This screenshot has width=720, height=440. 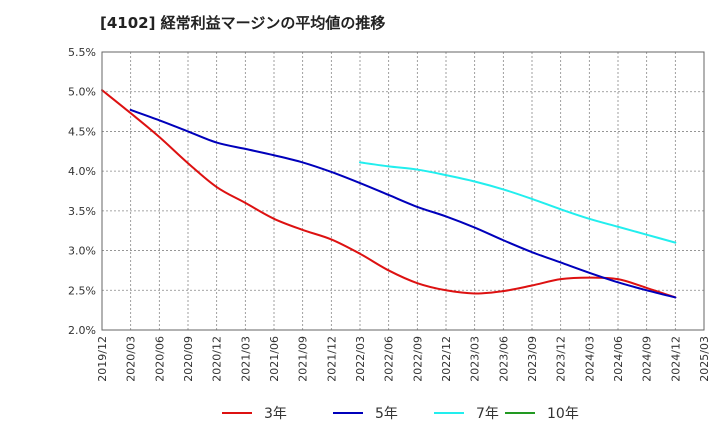 What do you see at coordinates (331, 359) in the screenshot?
I see `x-tick-label: 2021/12` at bounding box center [331, 359].